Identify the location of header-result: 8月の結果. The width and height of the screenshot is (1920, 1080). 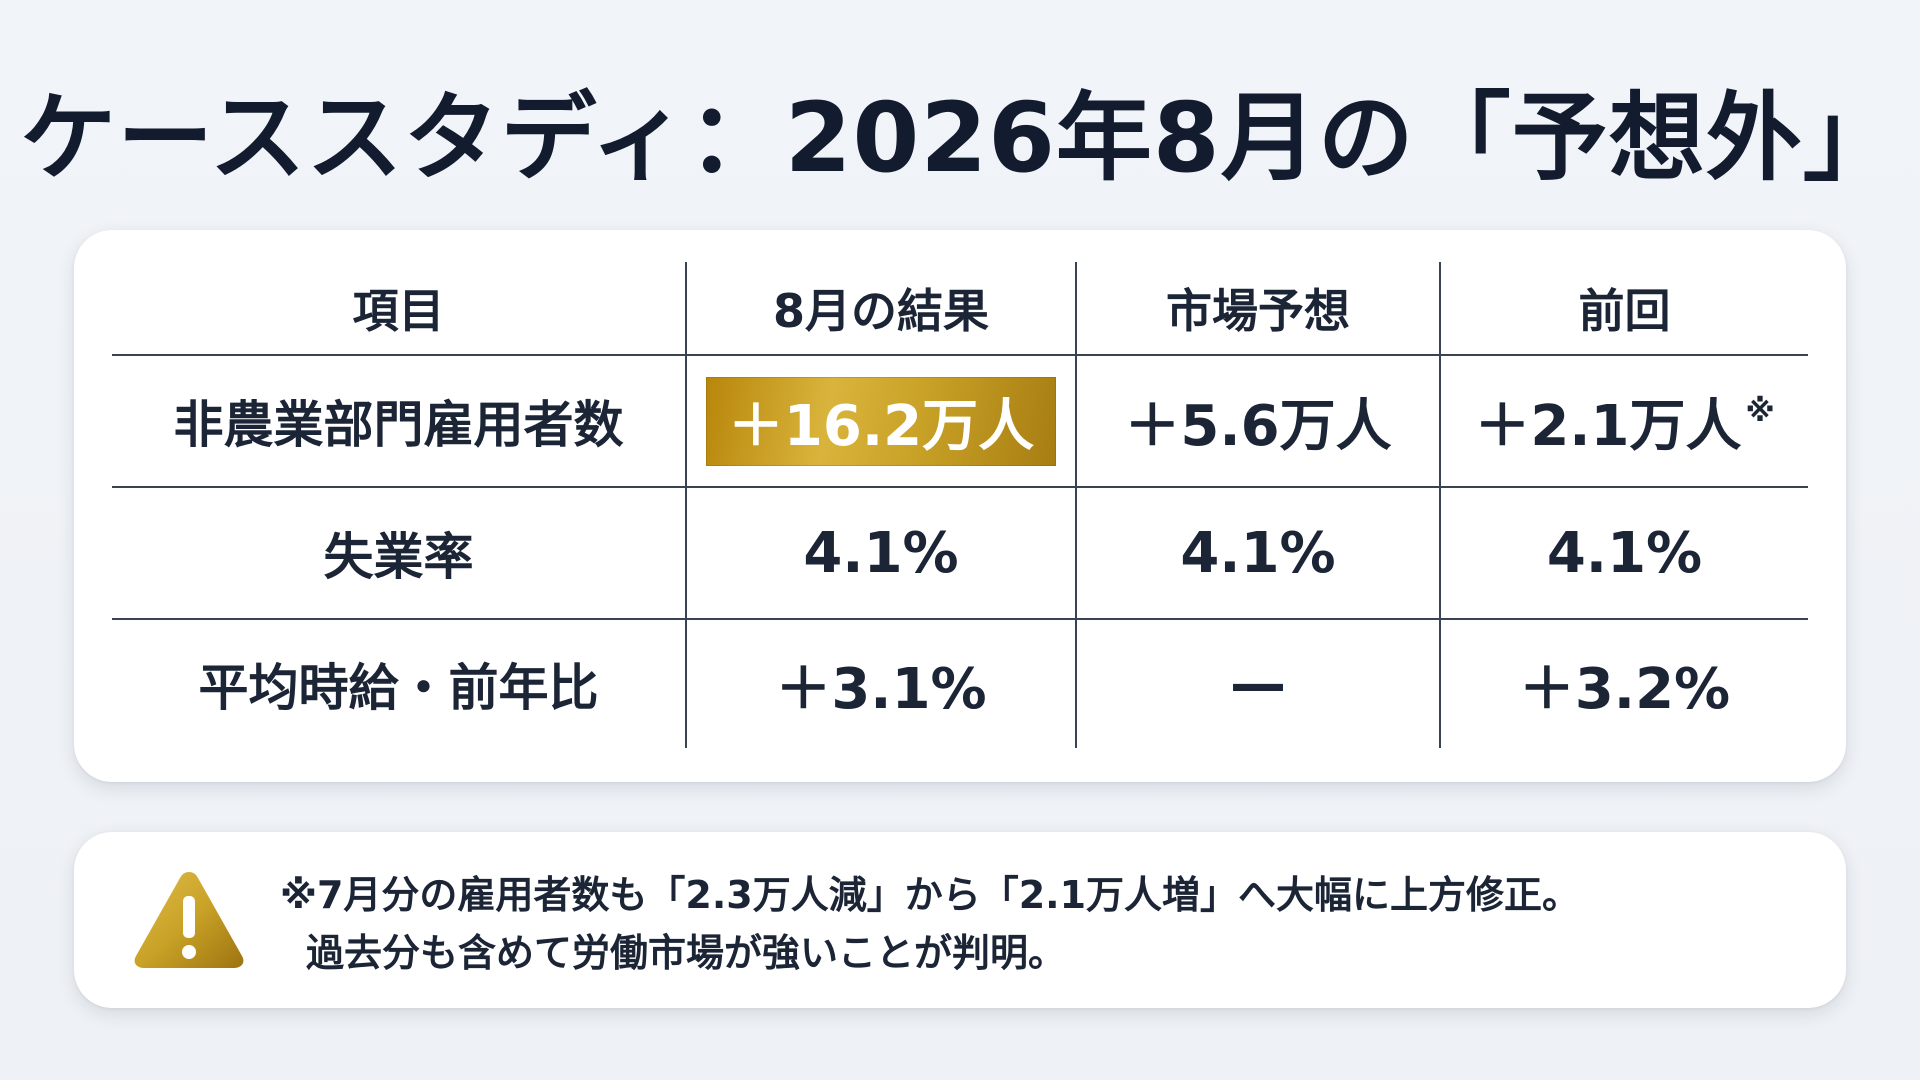
(880, 309).